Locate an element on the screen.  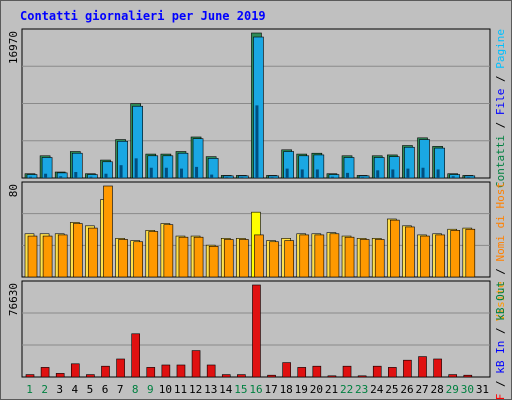
x-tick-label: 29 is located at coordinates (452, 389).